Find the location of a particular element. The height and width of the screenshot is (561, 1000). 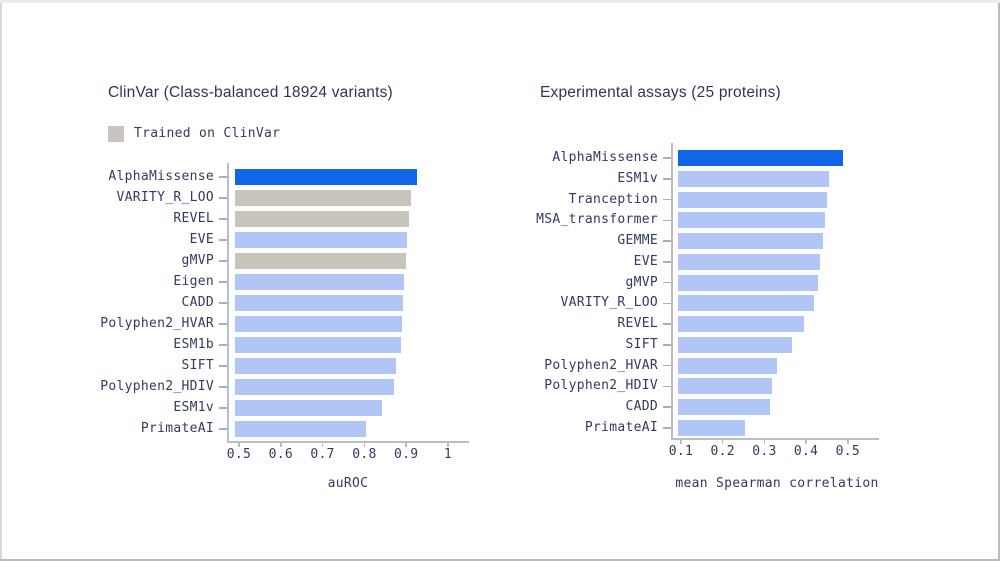

bar-esm1b is located at coordinates (318, 345).